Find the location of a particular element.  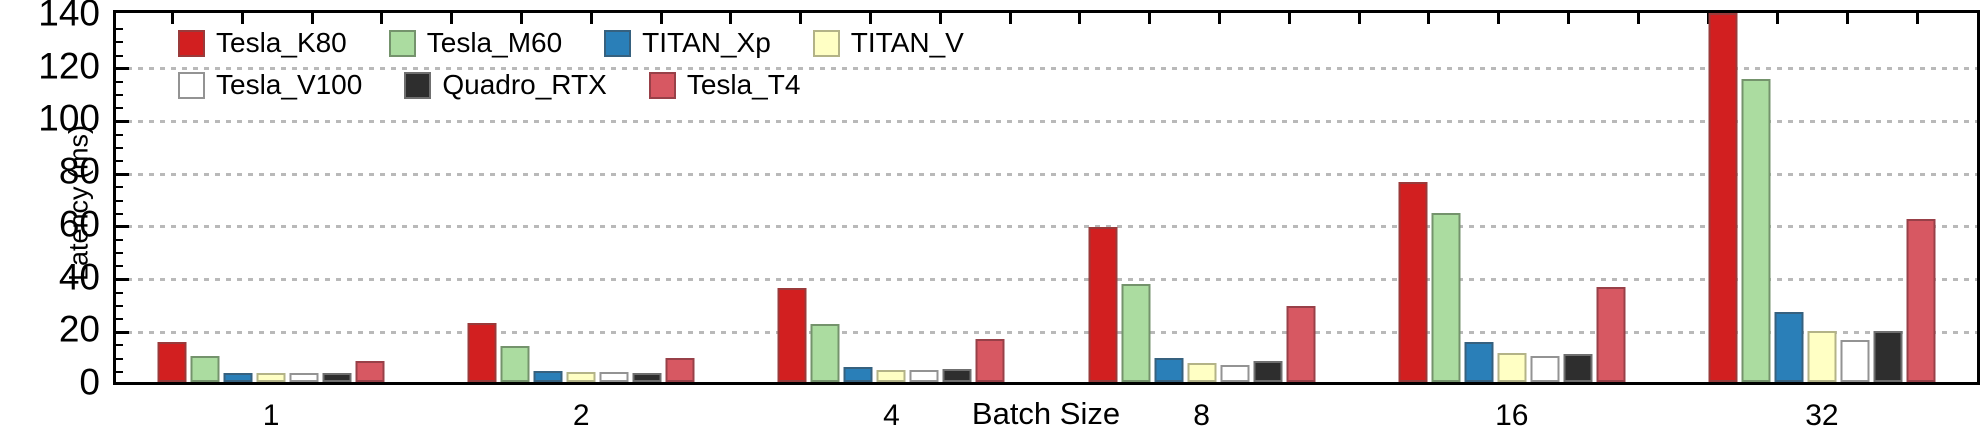

x-axis-title: Batch Size is located at coordinates (1046, 413).